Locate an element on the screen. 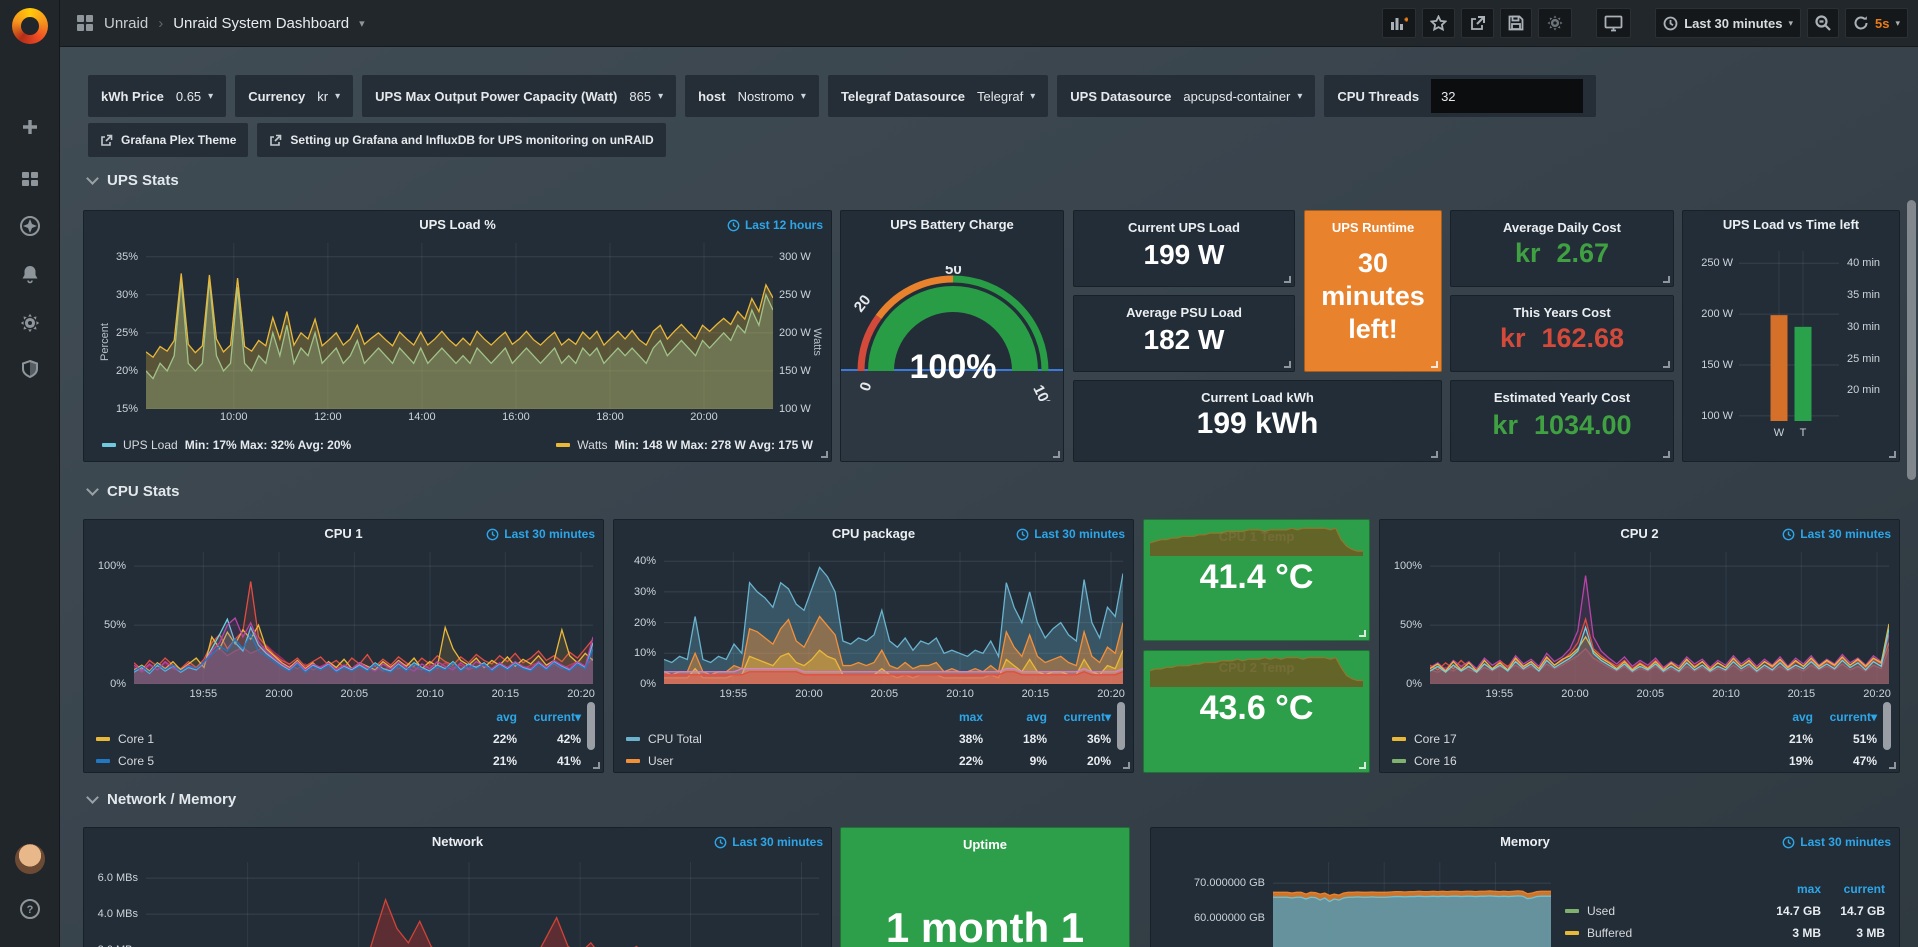 The height and width of the screenshot is (947, 1918). stat-title: Estimated Yearly Cost is located at coordinates (1562, 397).